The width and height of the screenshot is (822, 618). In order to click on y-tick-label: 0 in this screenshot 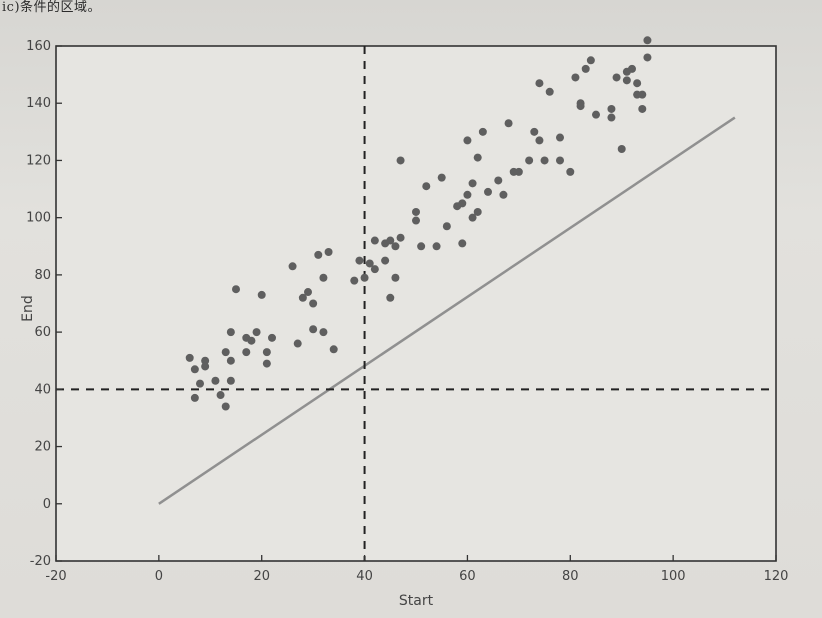, I will do `click(47, 504)`.